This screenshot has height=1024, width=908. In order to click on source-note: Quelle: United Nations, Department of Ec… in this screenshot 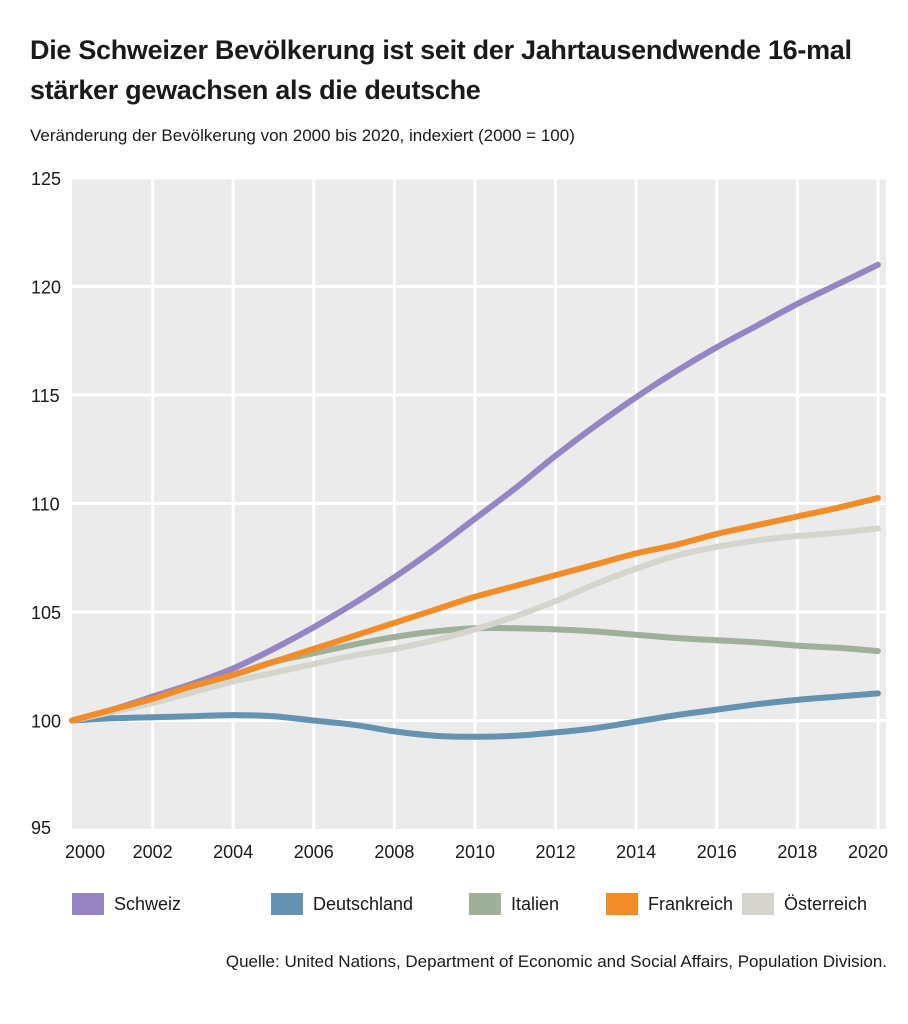, I will do `click(556, 961)`.